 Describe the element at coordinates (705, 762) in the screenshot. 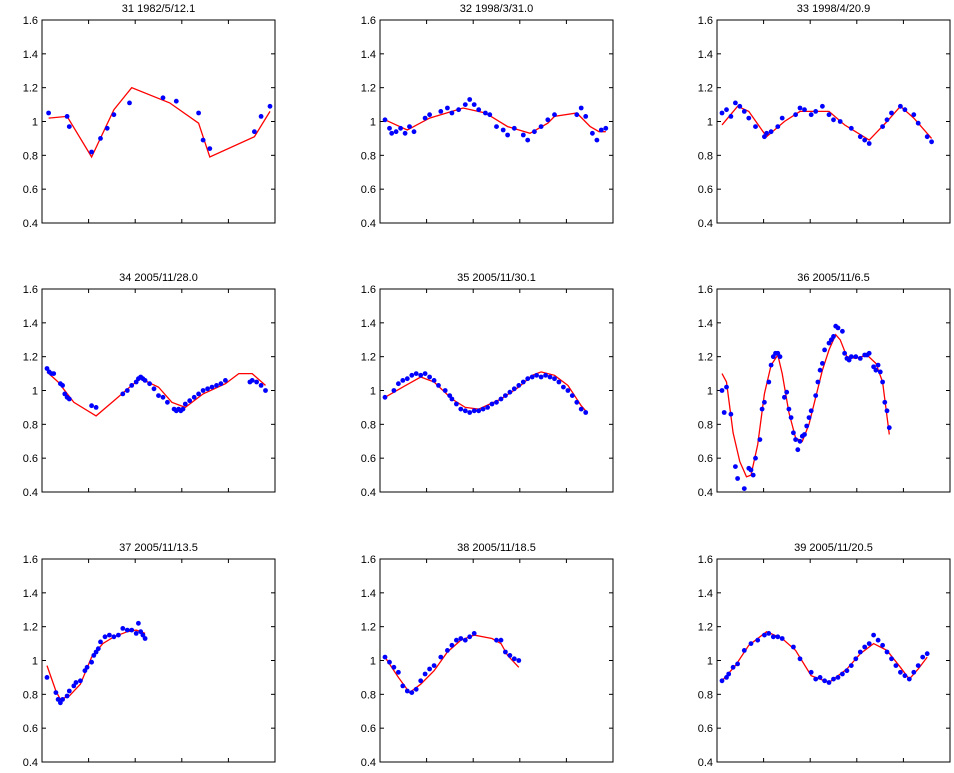

I see `panel-9-ytick-label: 0.4` at that location.